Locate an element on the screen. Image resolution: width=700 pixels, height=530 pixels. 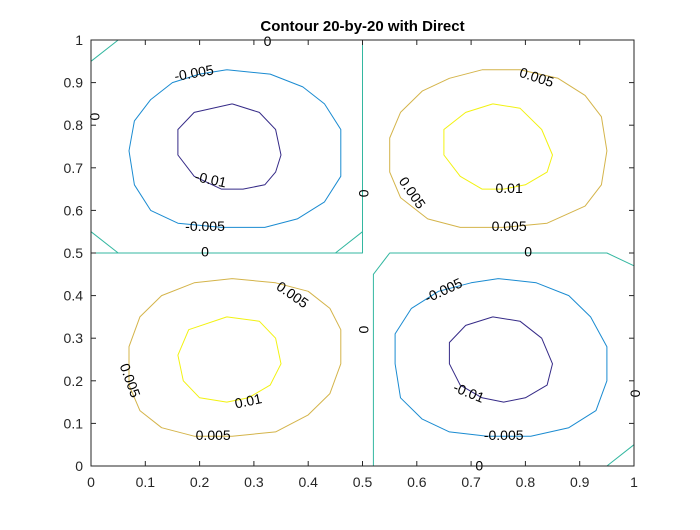
contour-label-21: -0.005 is located at coordinates (504, 435).